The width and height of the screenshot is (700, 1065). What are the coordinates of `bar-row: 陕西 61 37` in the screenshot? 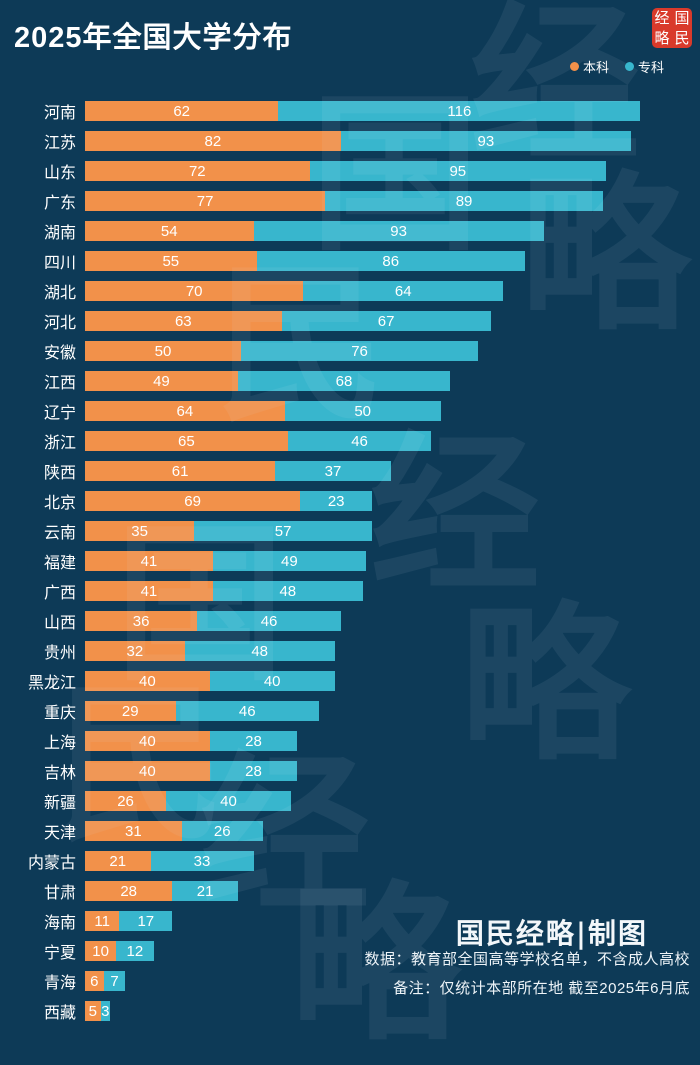 It's located at (350, 471).